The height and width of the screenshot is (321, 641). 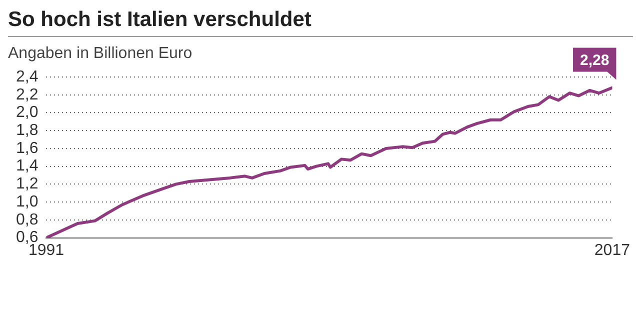 What do you see at coordinates (27, 131) in the screenshot?
I see `y-tick-label: 1,8` at bounding box center [27, 131].